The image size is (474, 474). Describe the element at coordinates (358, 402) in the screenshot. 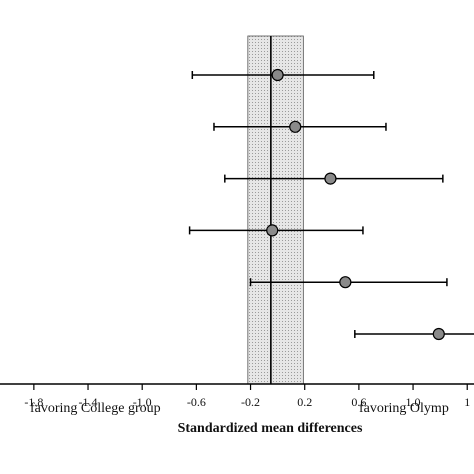

I see `x-tick-label: 0.6` at that location.